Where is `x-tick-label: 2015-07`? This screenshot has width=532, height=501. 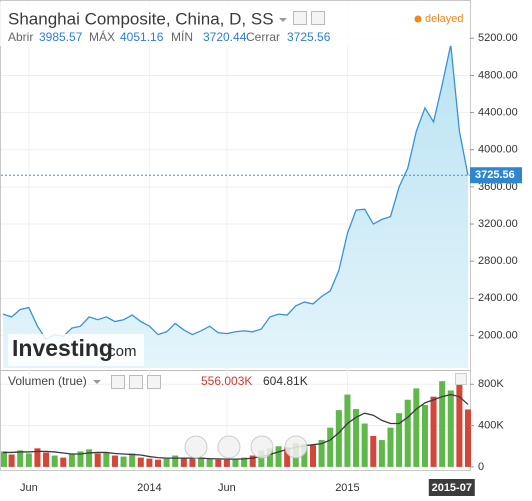 x-tick-label: 2015-07 is located at coordinates (452, 488).